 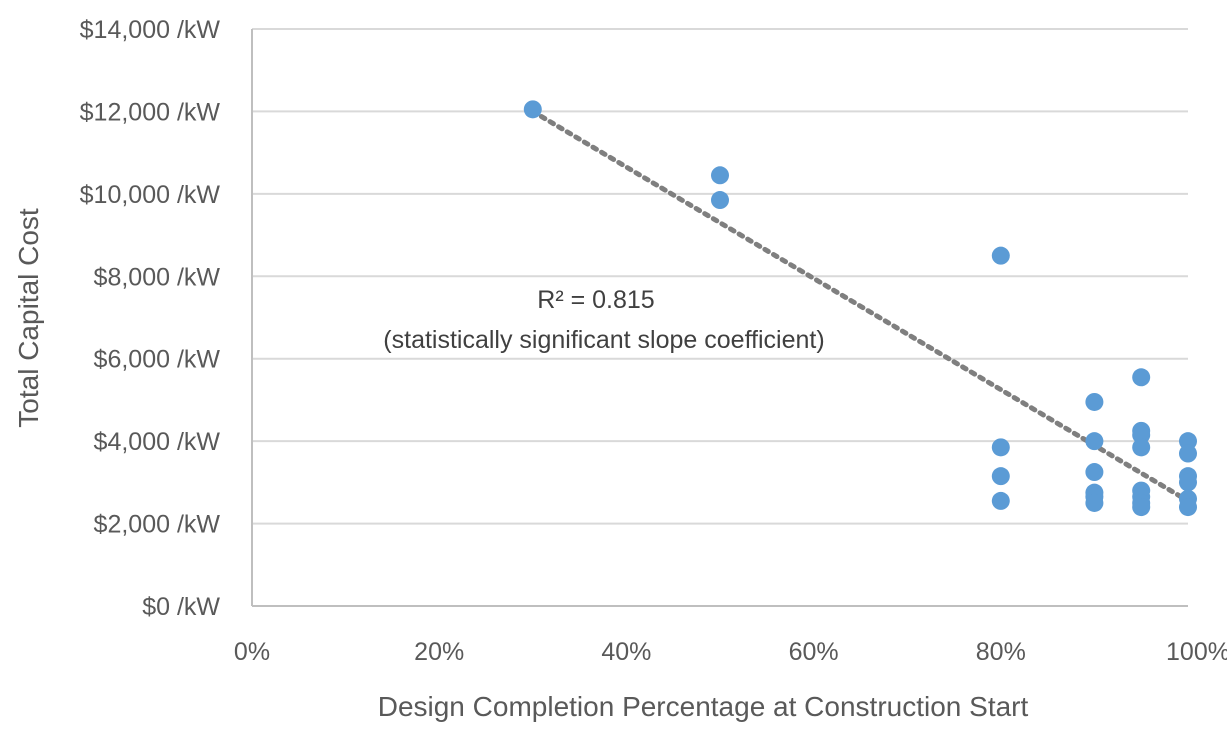 What do you see at coordinates (1001, 652) in the screenshot?
I see `x-tick-label: 80%` at bounding box center [1001, 652].